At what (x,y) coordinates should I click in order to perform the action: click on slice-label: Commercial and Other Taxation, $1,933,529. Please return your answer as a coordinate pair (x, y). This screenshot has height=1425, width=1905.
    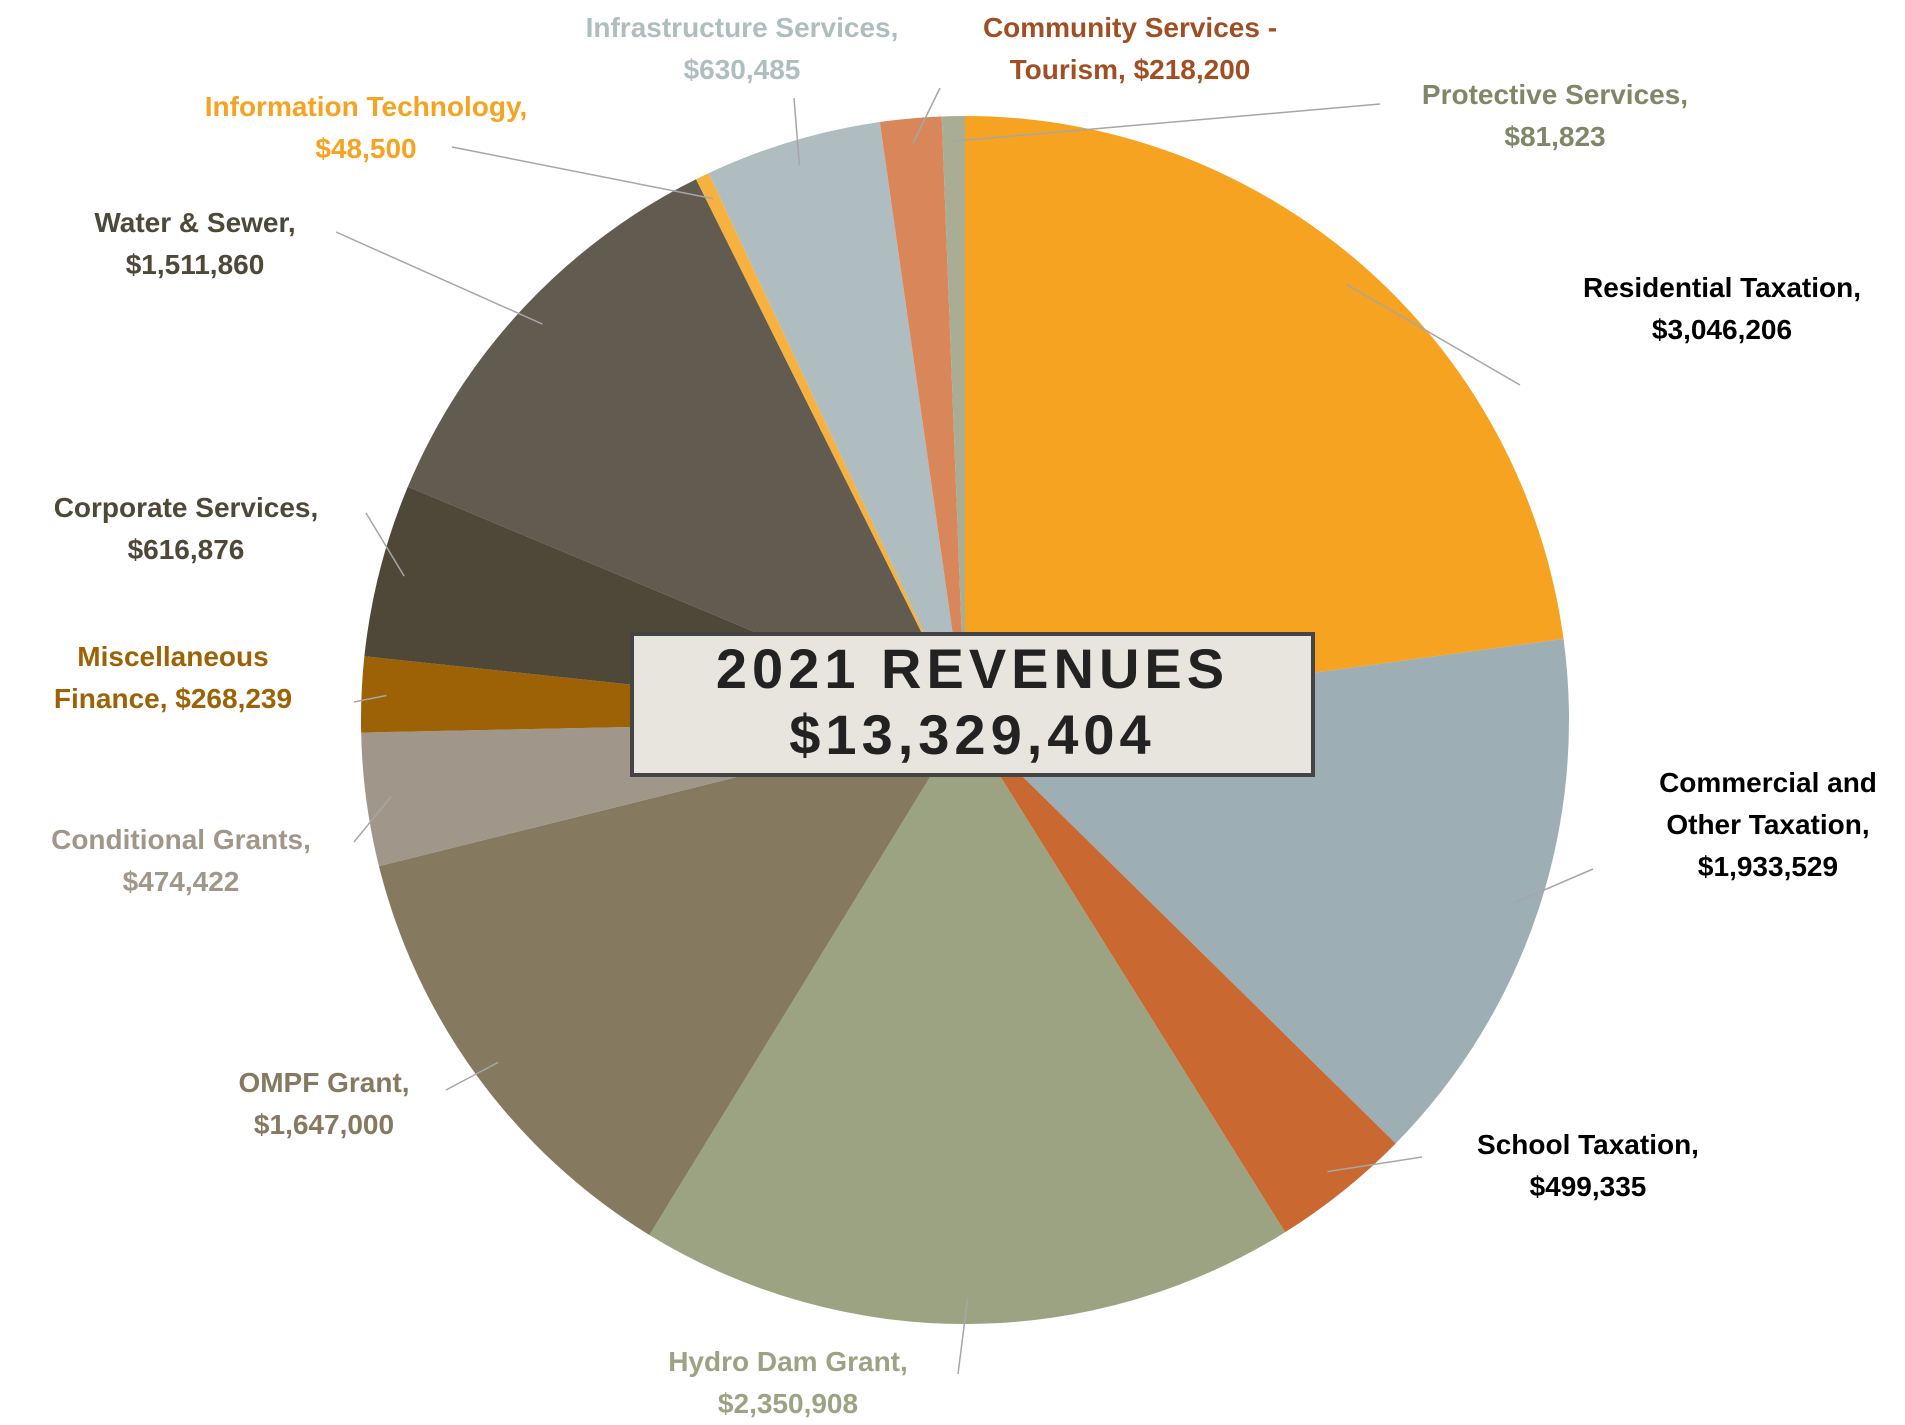
    Looking at the image, I should click on (1766, 825).